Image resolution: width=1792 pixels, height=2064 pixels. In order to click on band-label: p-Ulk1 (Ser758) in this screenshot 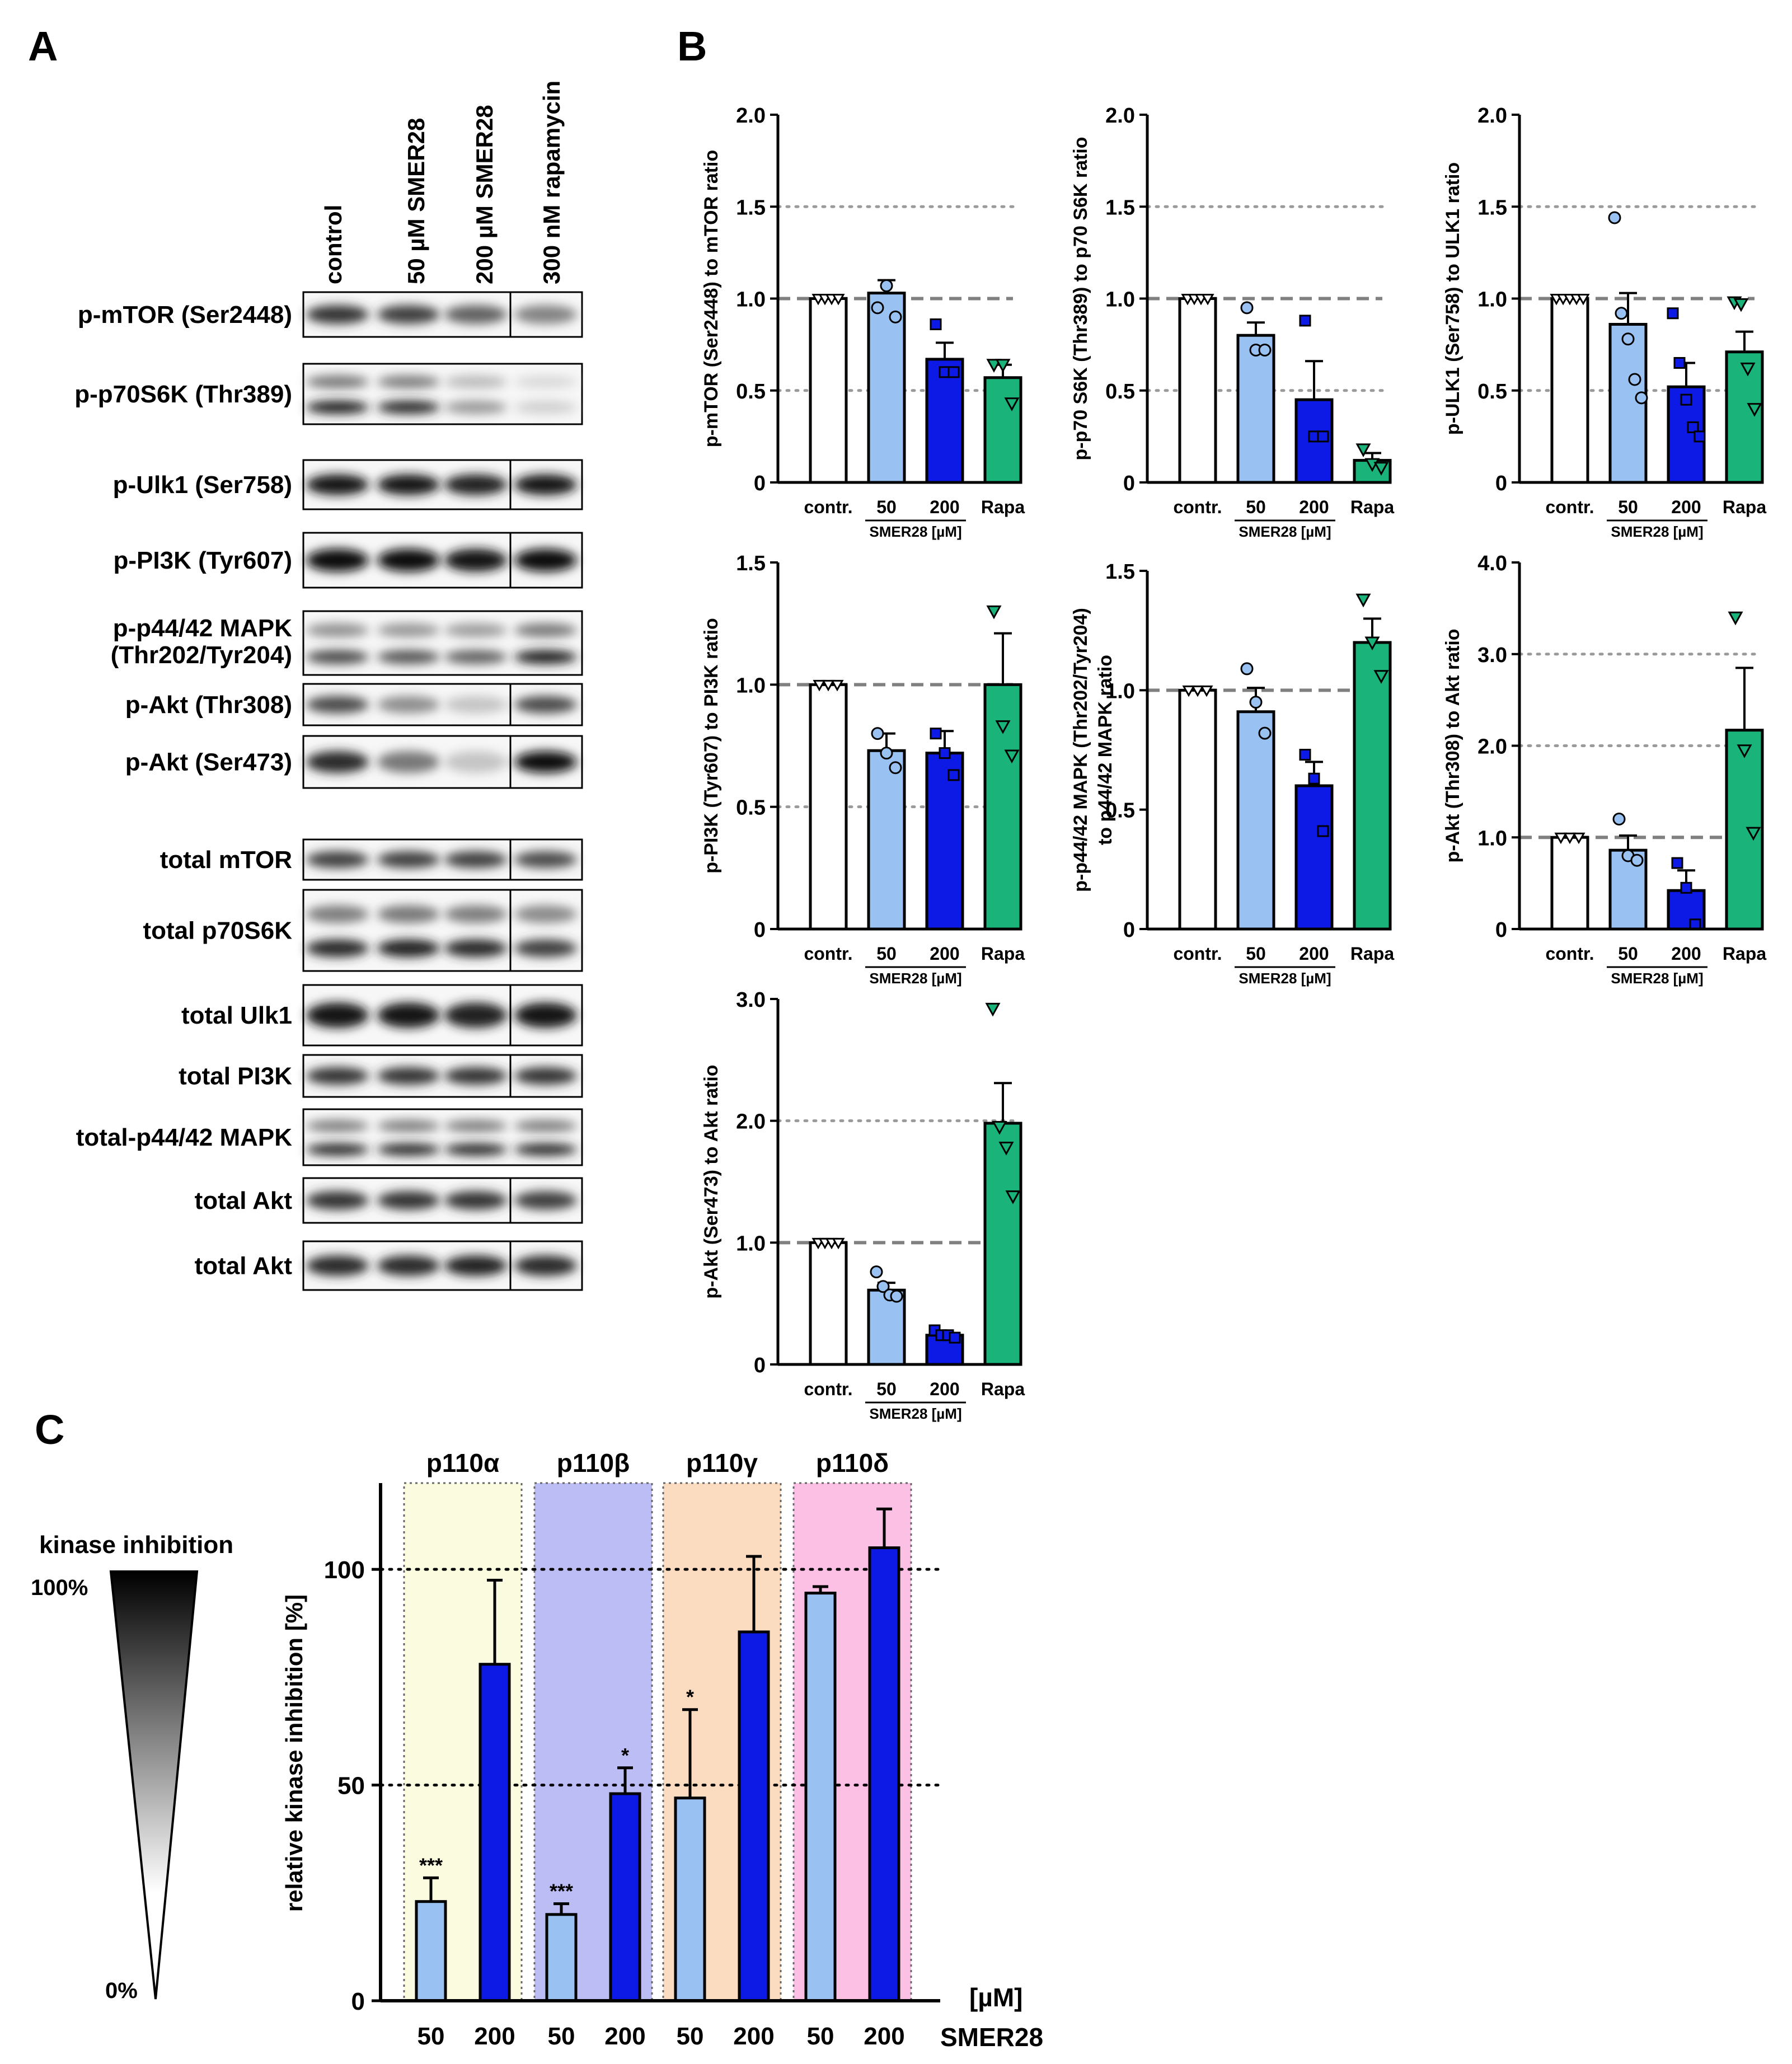, I will do `click(202, 485)`.